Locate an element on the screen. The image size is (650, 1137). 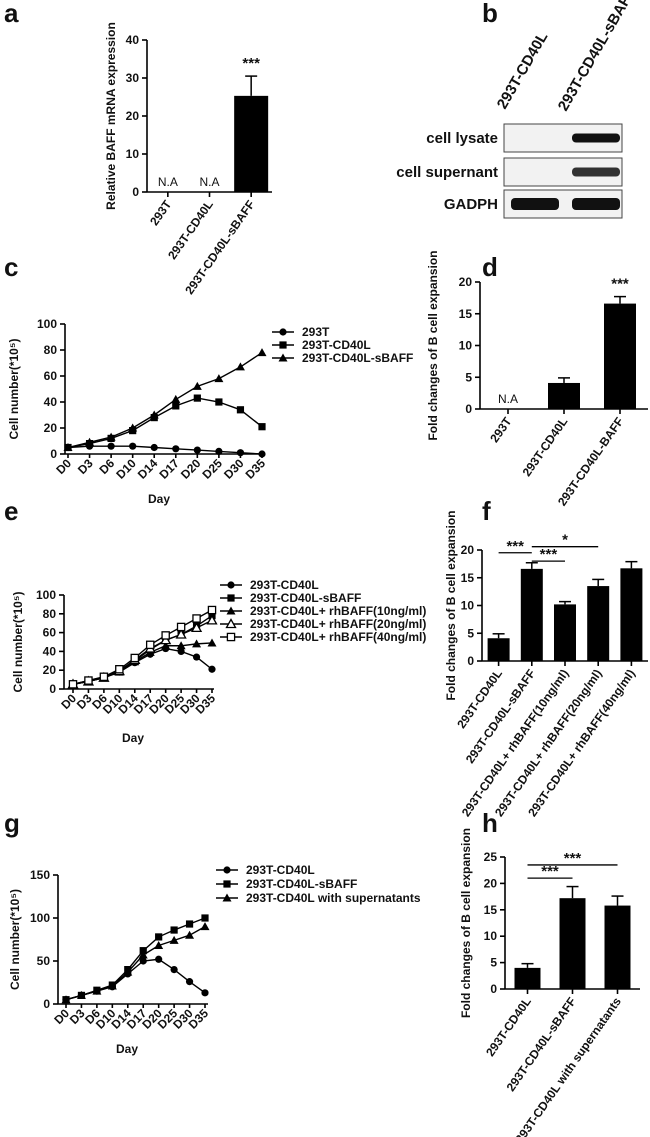
y-tick-label: 5 is located at coordinates (468, 377).